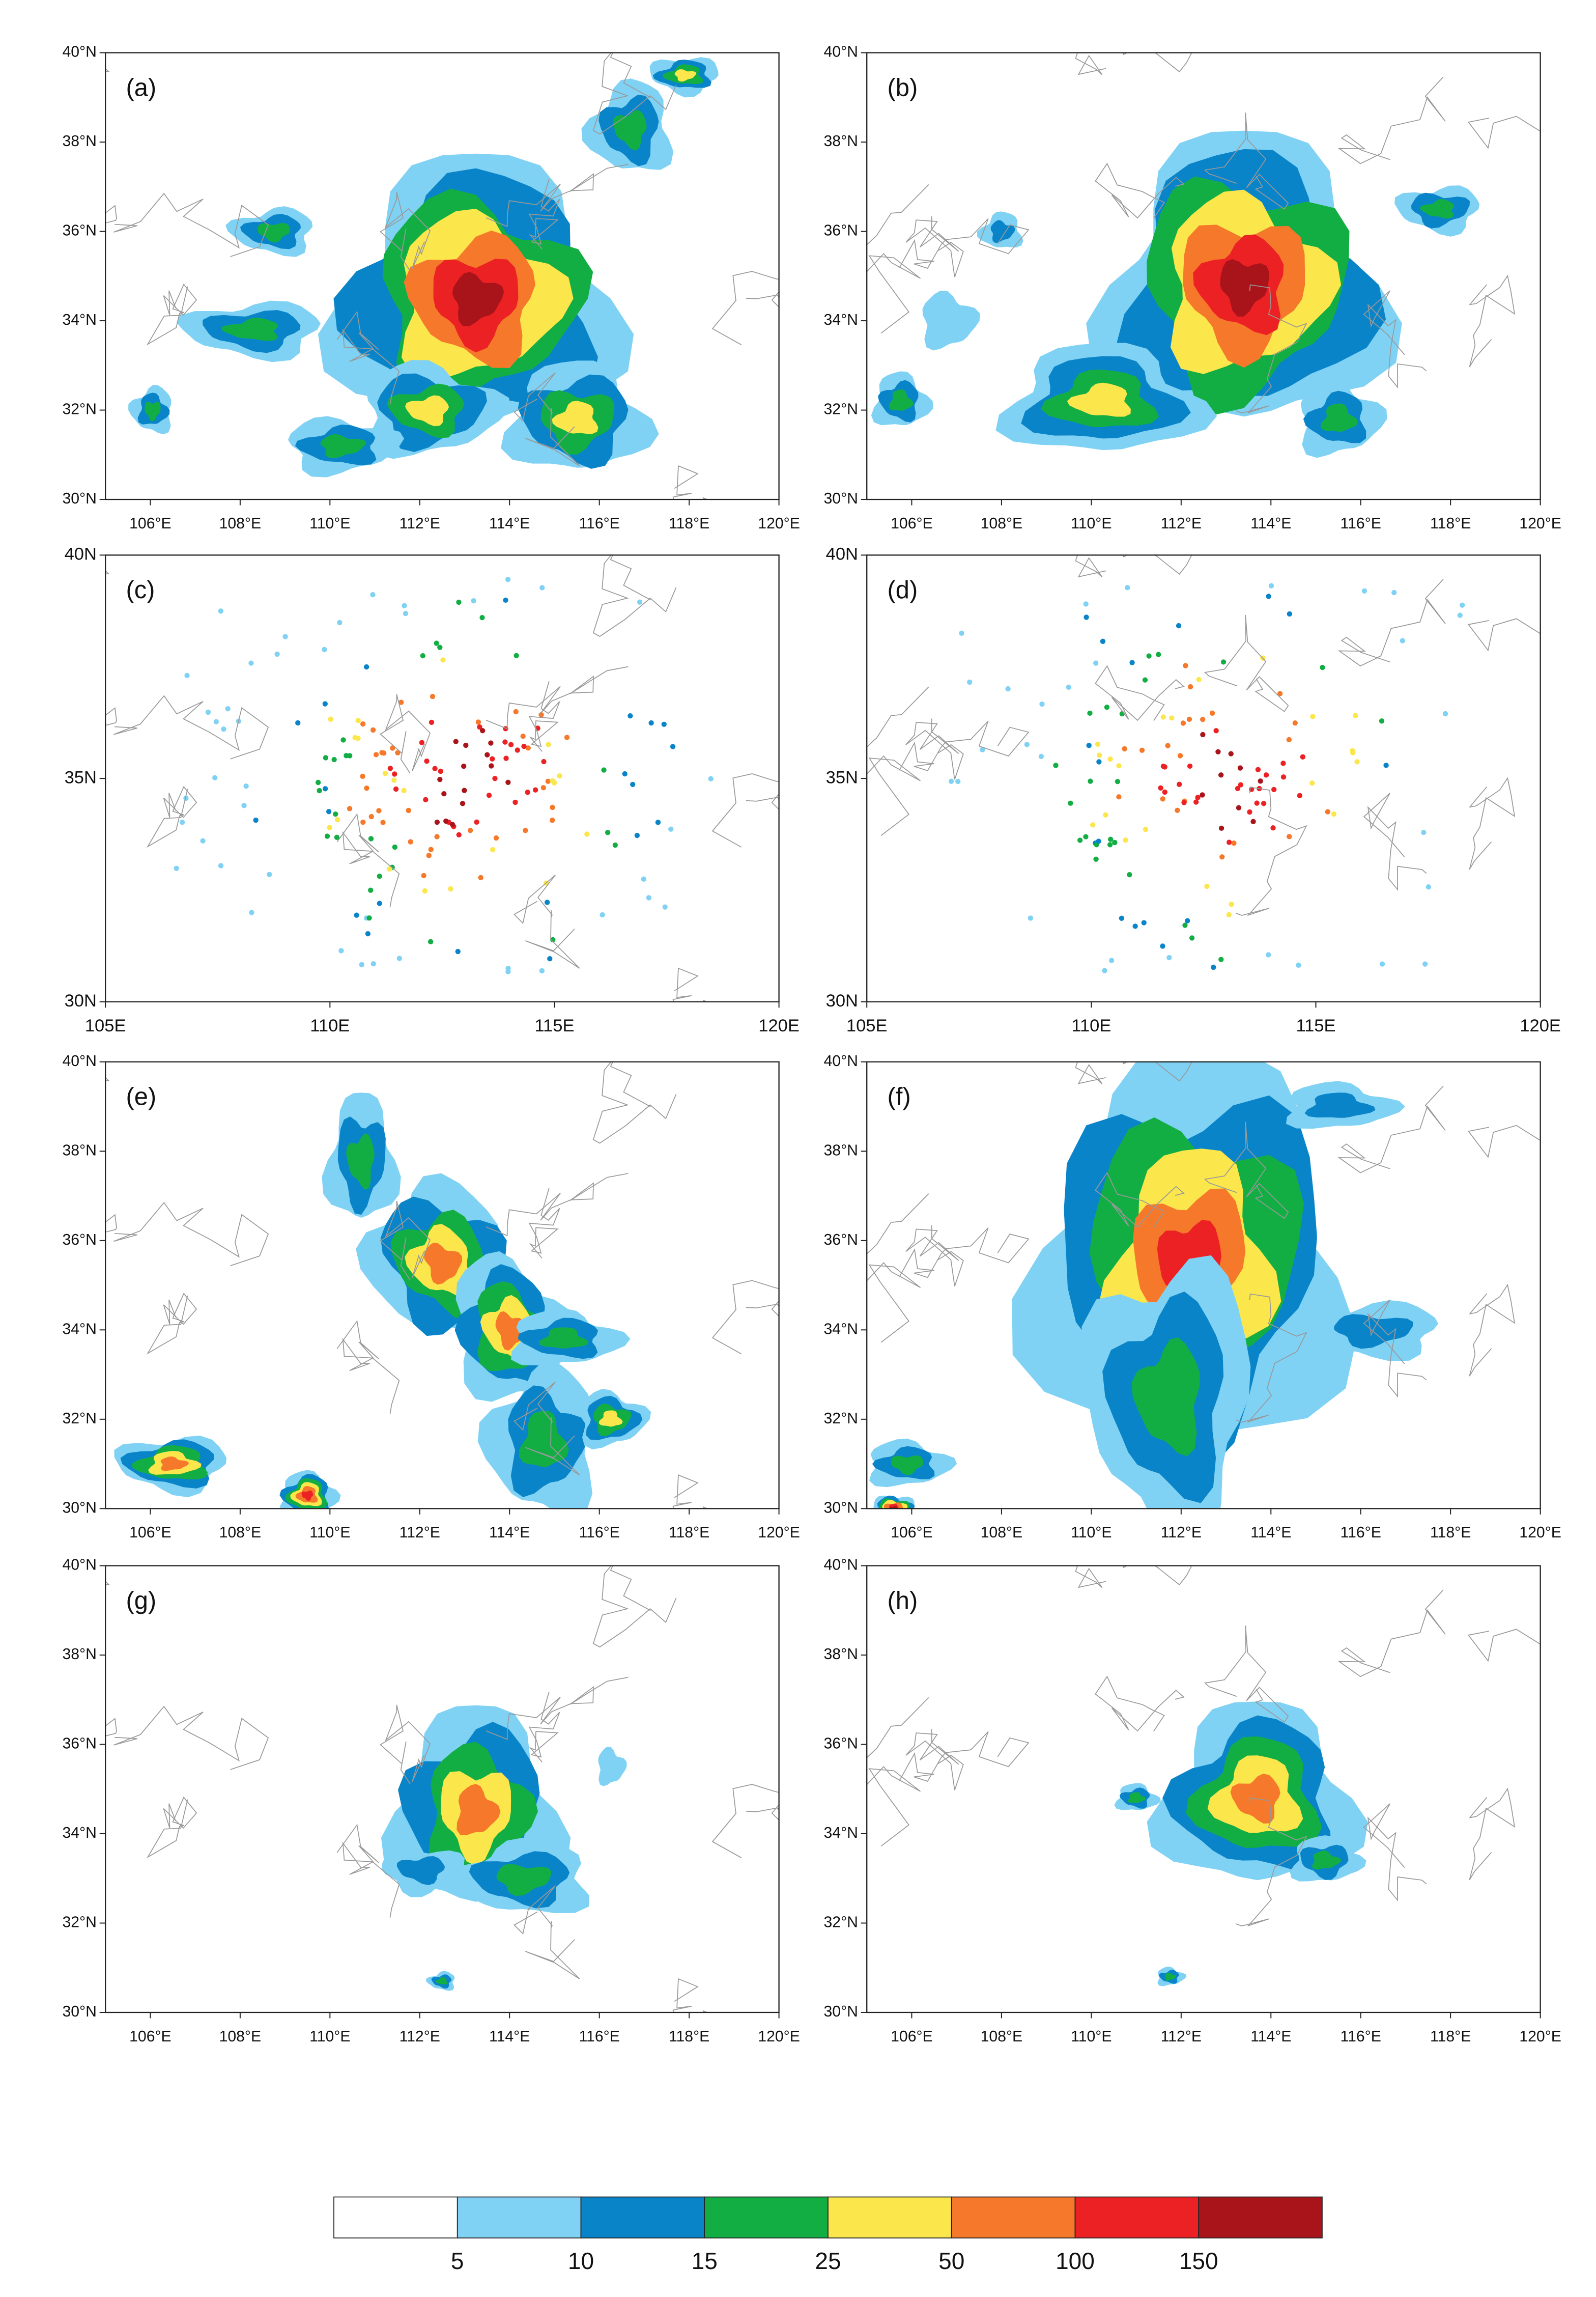  I want to click on map-content, so click(442, 1788).